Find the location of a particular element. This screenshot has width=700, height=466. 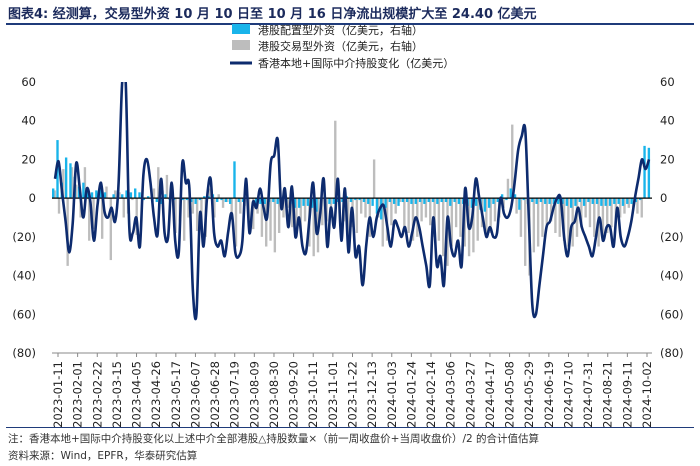

x-tick-label: 2023-11-22 is located at coordinates (353, 394).